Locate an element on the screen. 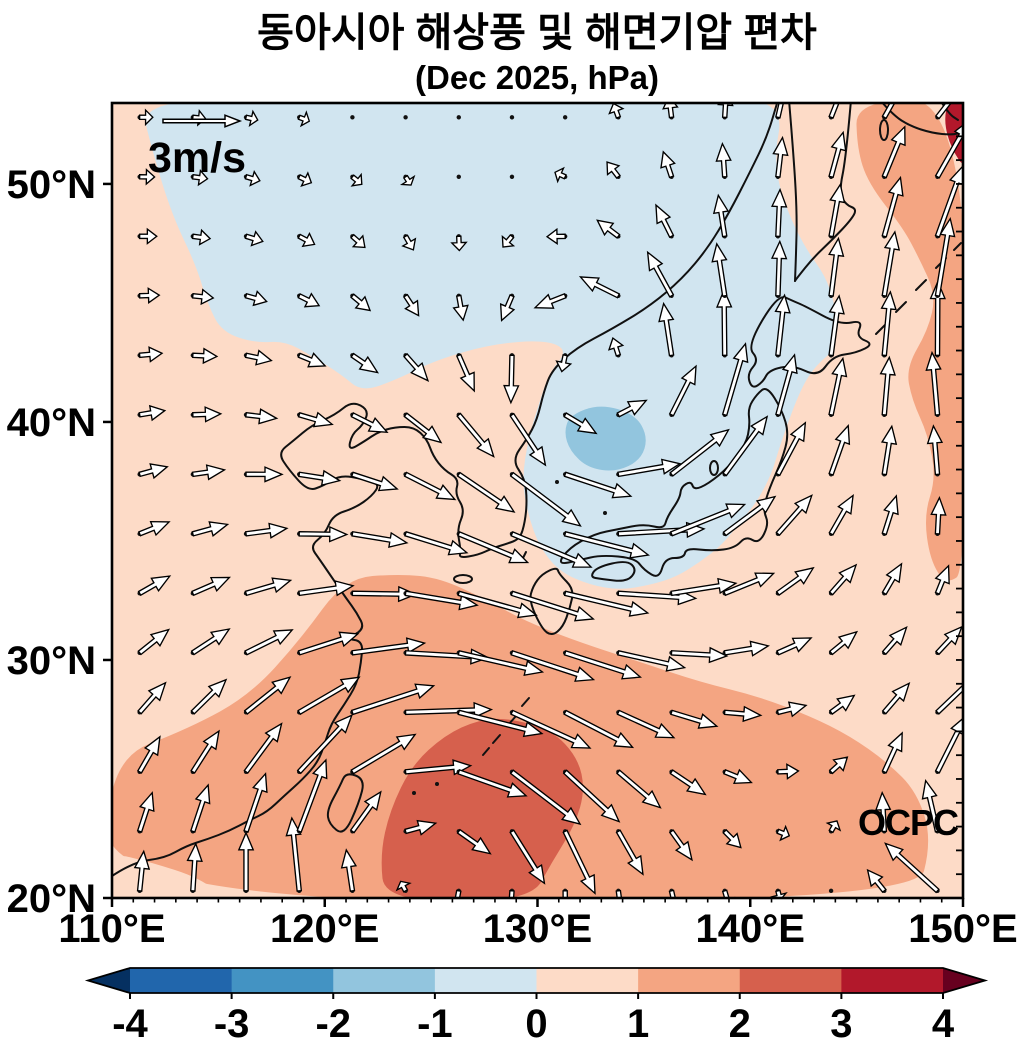 This screenshot has height=1051, width=1025. x-tick-label: 110°E is located at coordinates (111, 929).